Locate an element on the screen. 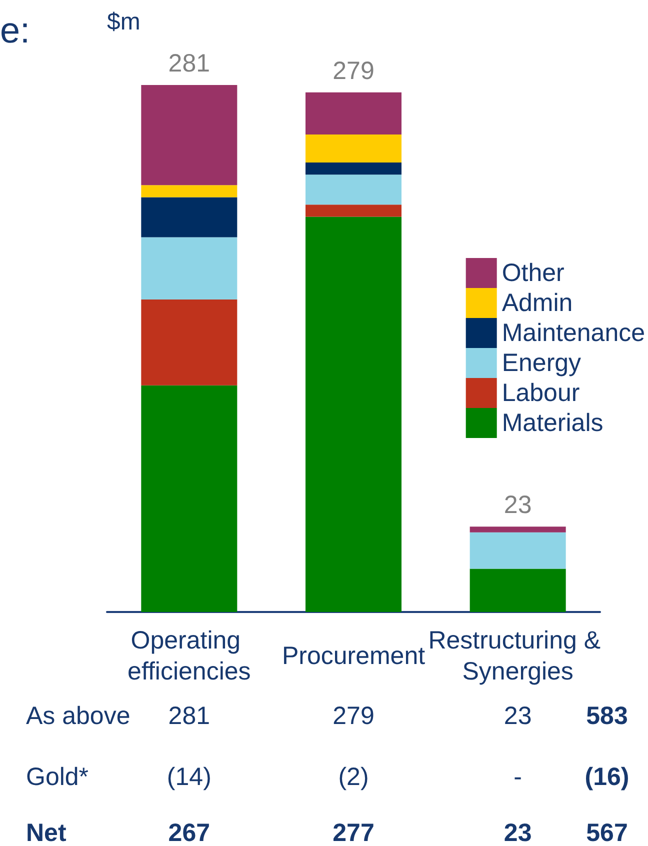  y-axis-title: $m is located at coordinates (123, 22).